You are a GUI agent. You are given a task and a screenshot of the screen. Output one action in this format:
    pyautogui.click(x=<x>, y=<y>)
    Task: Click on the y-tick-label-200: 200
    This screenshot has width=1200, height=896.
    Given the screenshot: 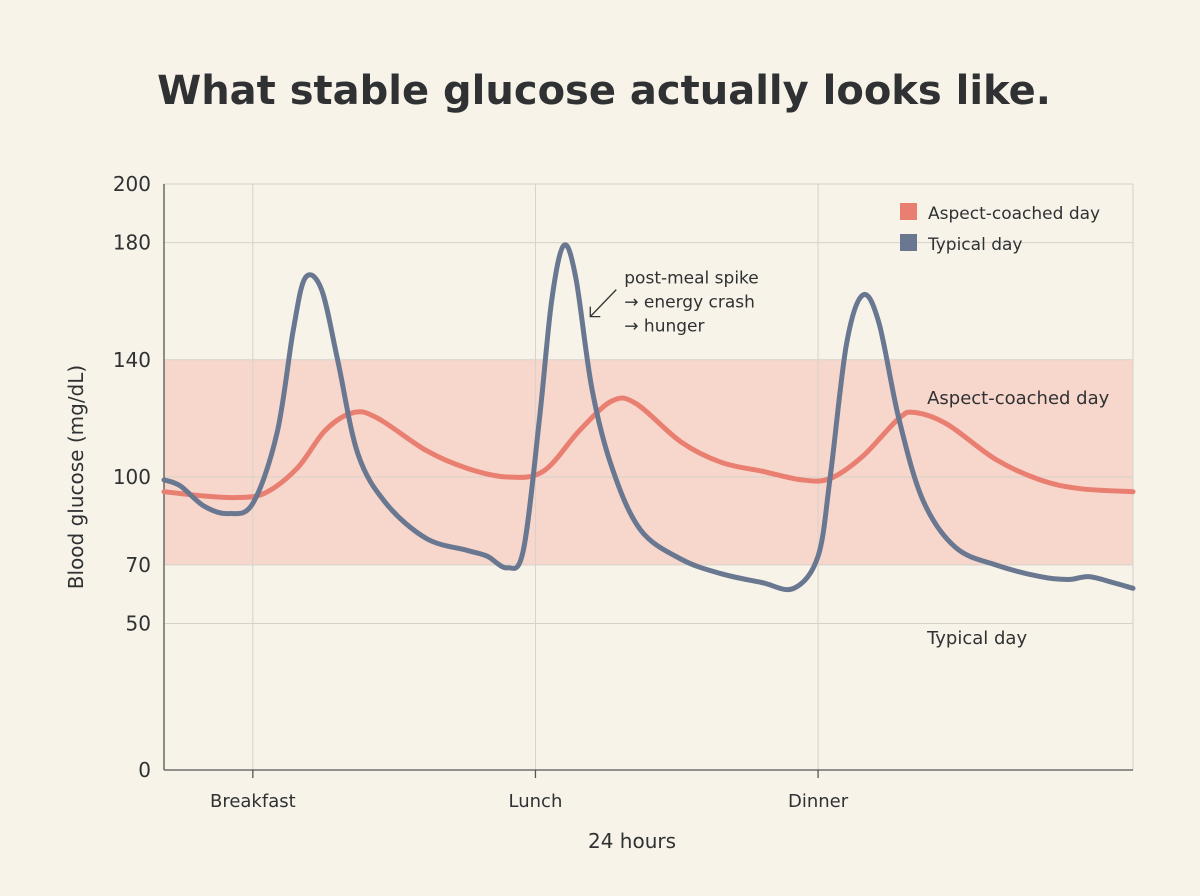 What is the action you would take?
    pyautogui.click(x=132, y=184)
    